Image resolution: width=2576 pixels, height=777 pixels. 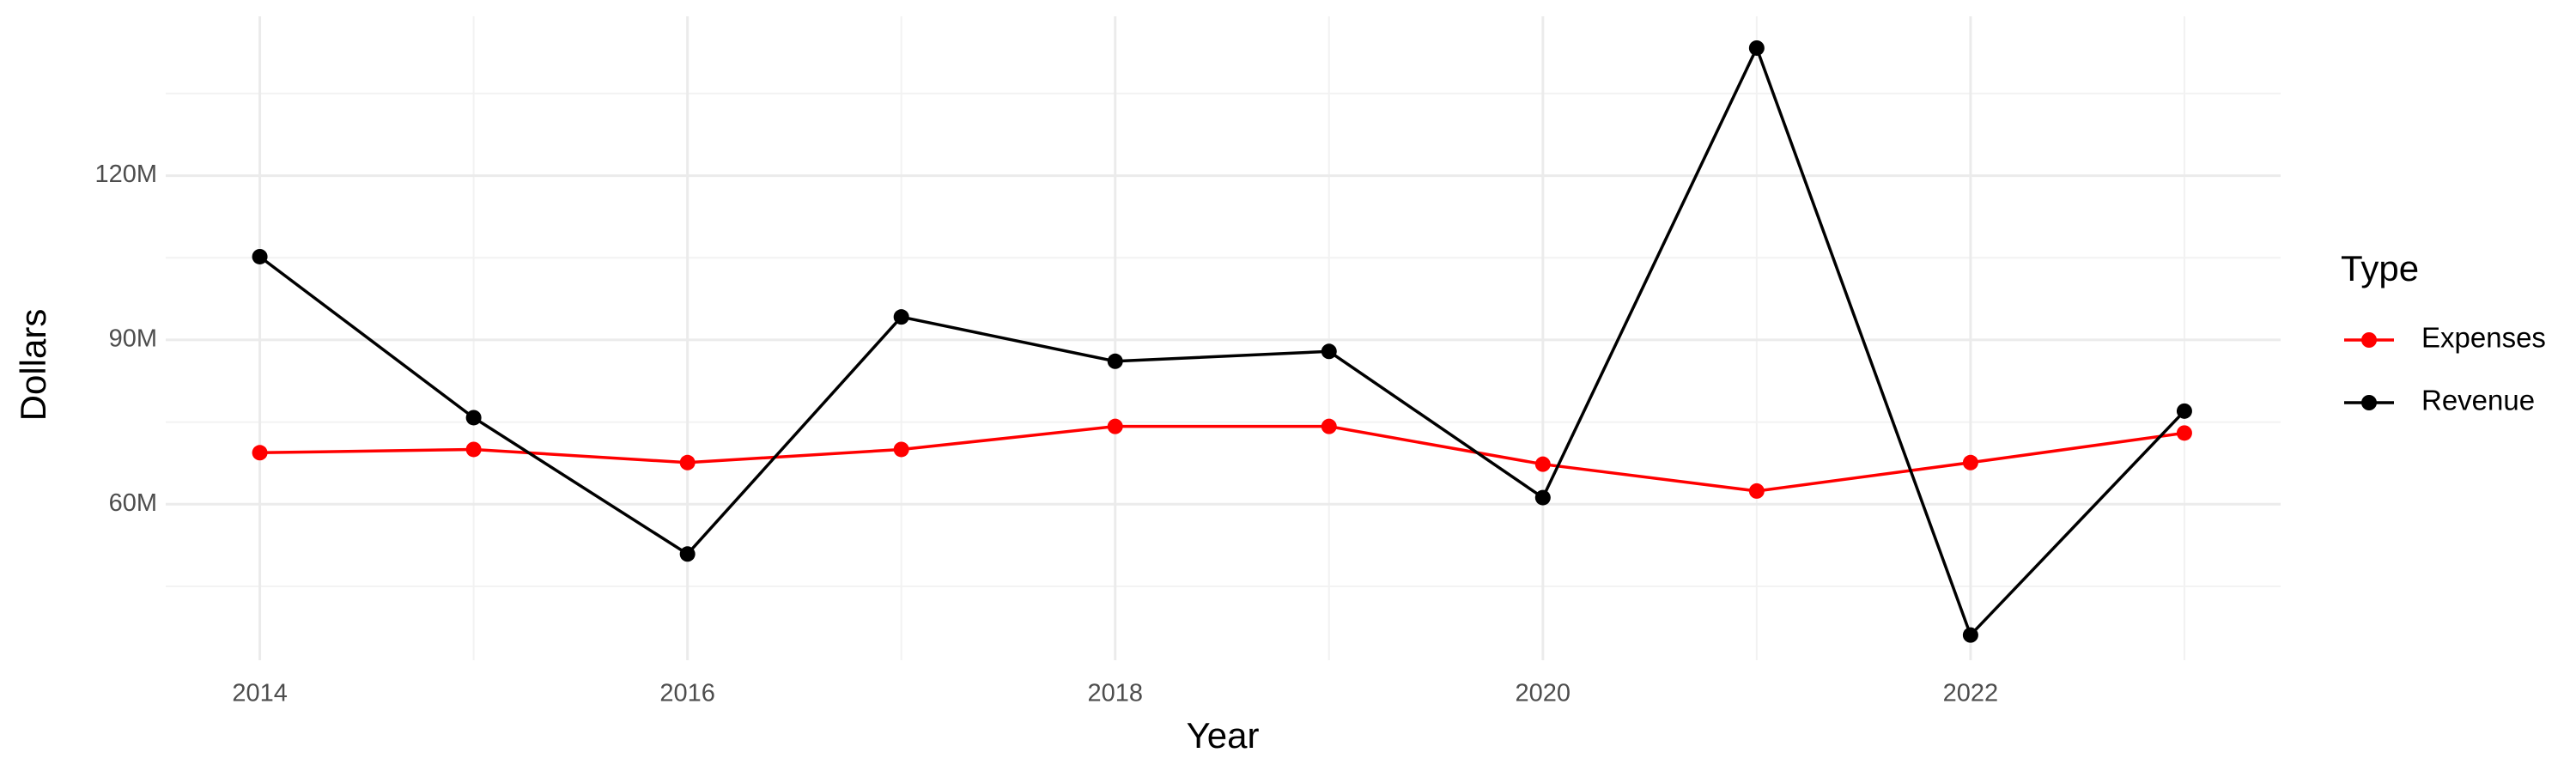 What do you see at coordinates (133, 339) in the screenshot?
I see `y-tick-label: 90M` at bounding box center [133, 339].